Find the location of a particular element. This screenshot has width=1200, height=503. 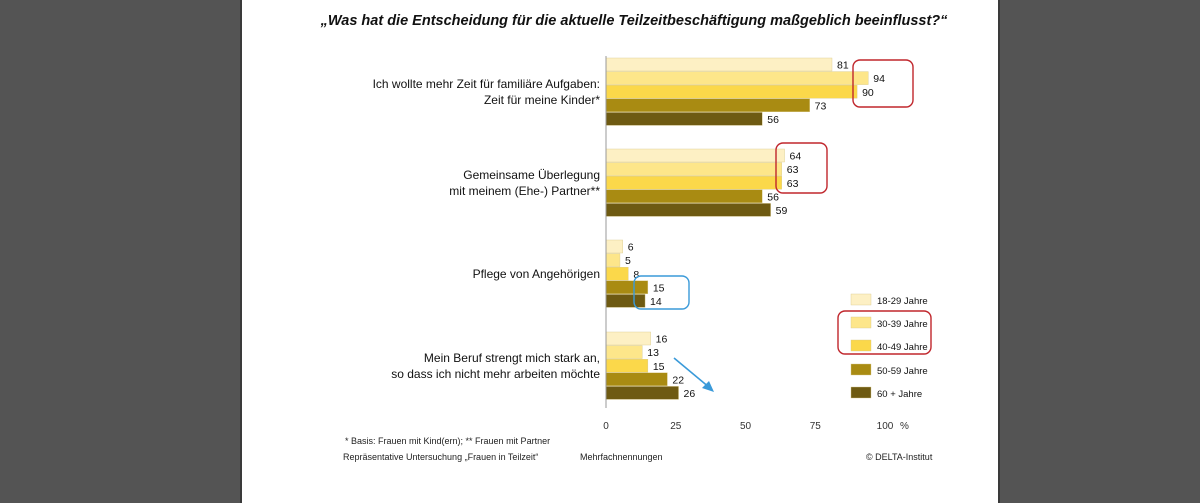

value-label: 14 is located at coordinates (656, 302).